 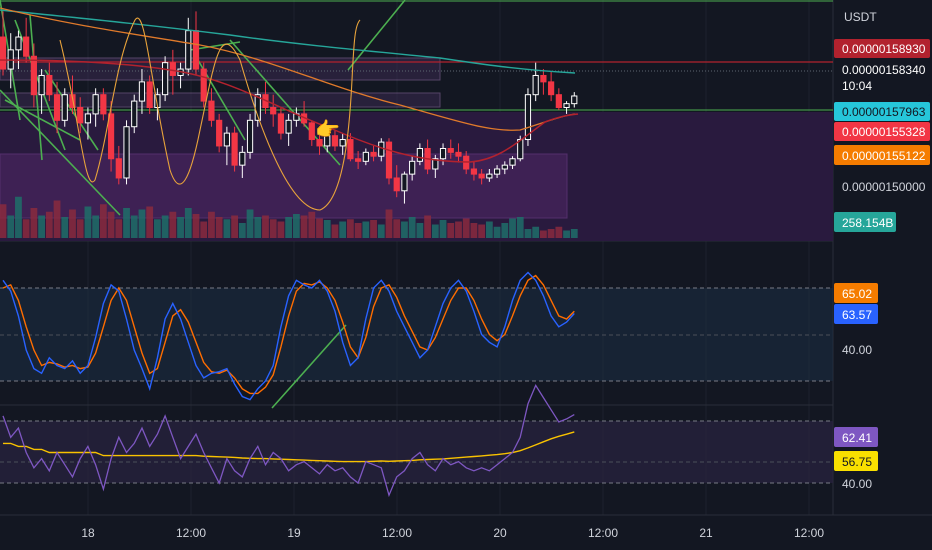 I want to click on orange-badge-text: 0.00000155122, so click(x=884, y=156).